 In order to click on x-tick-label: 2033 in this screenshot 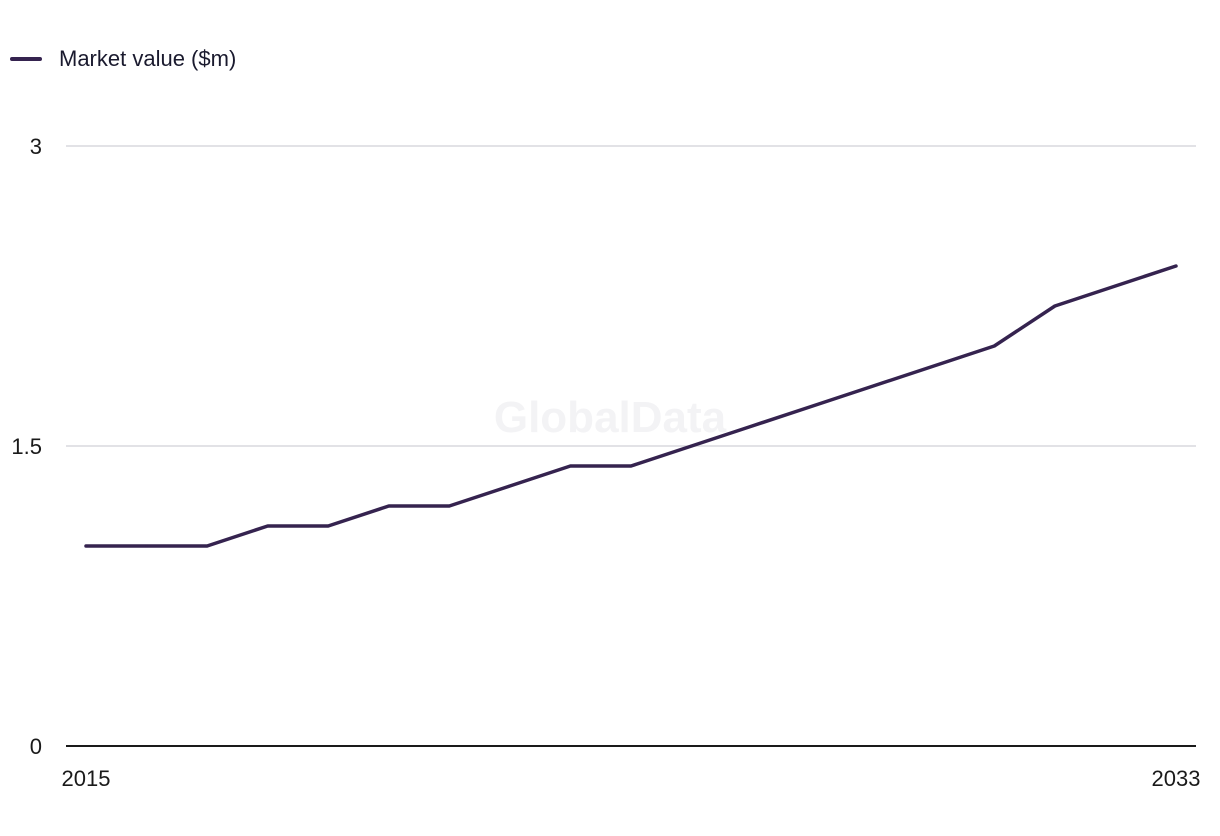, I will do `click(1176, 778)`.